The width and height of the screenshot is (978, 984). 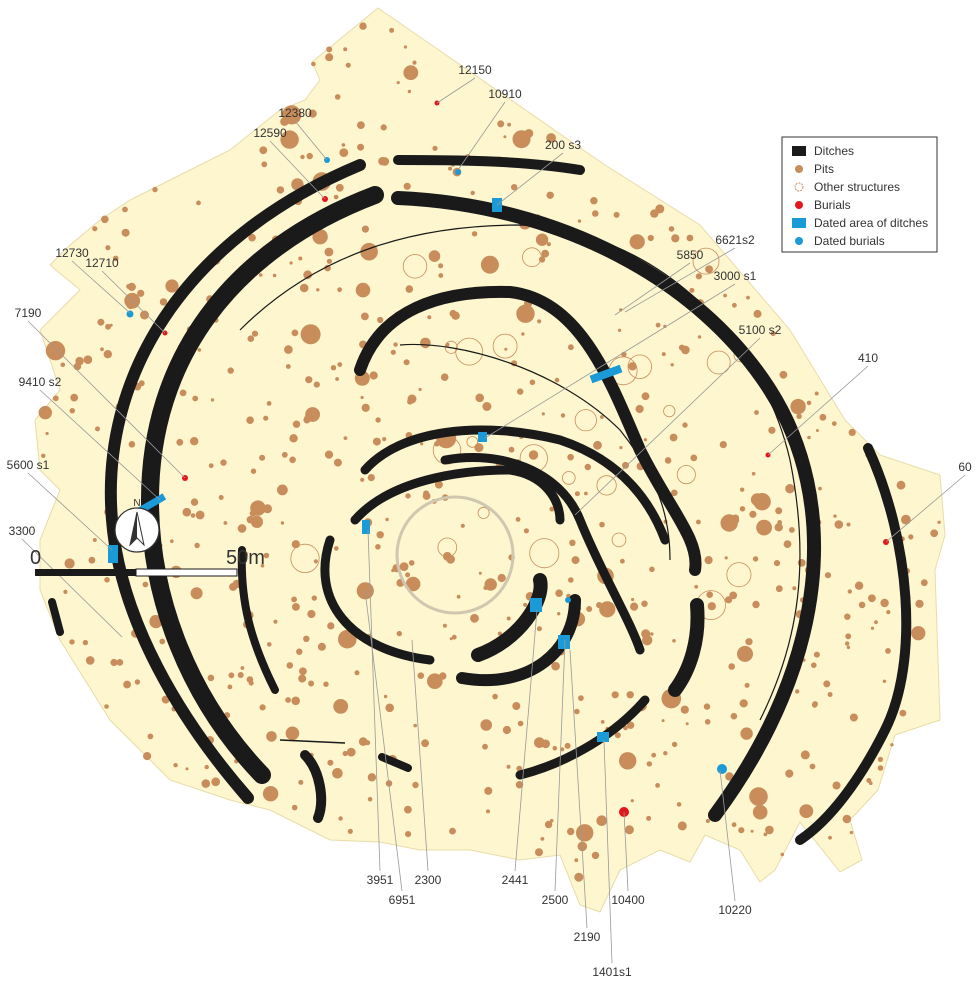 I want to click on site-label: 60, so click(x=965, y=467).